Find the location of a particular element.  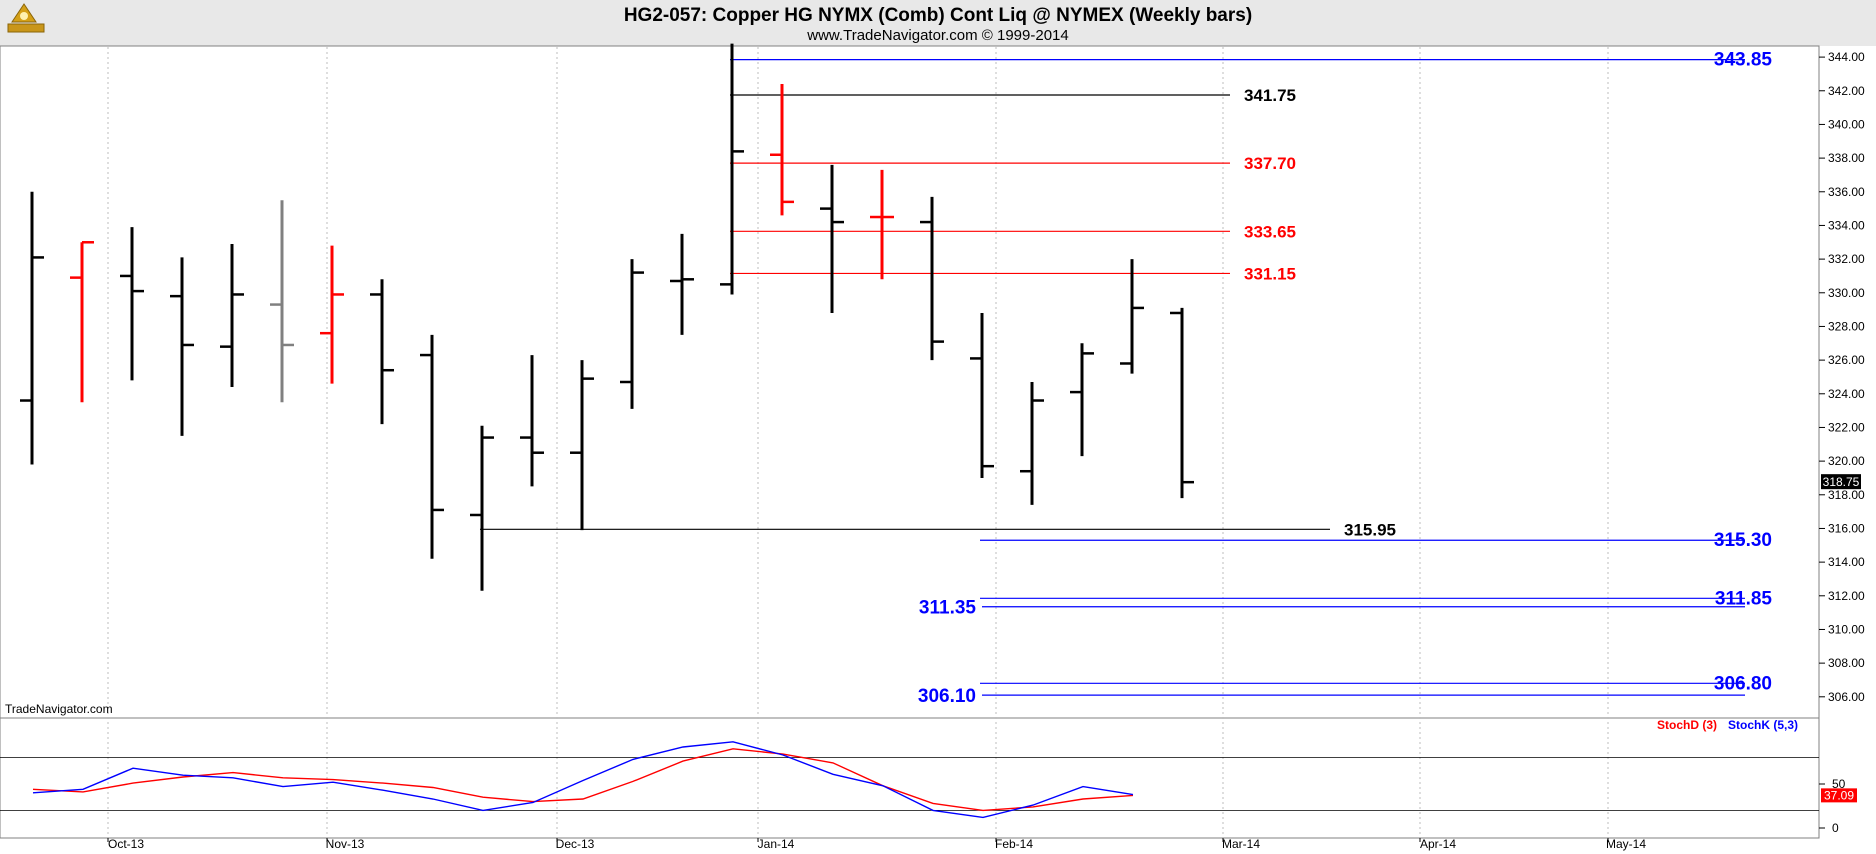

level-label: 343.85 is located at coordinates (1743, 60).